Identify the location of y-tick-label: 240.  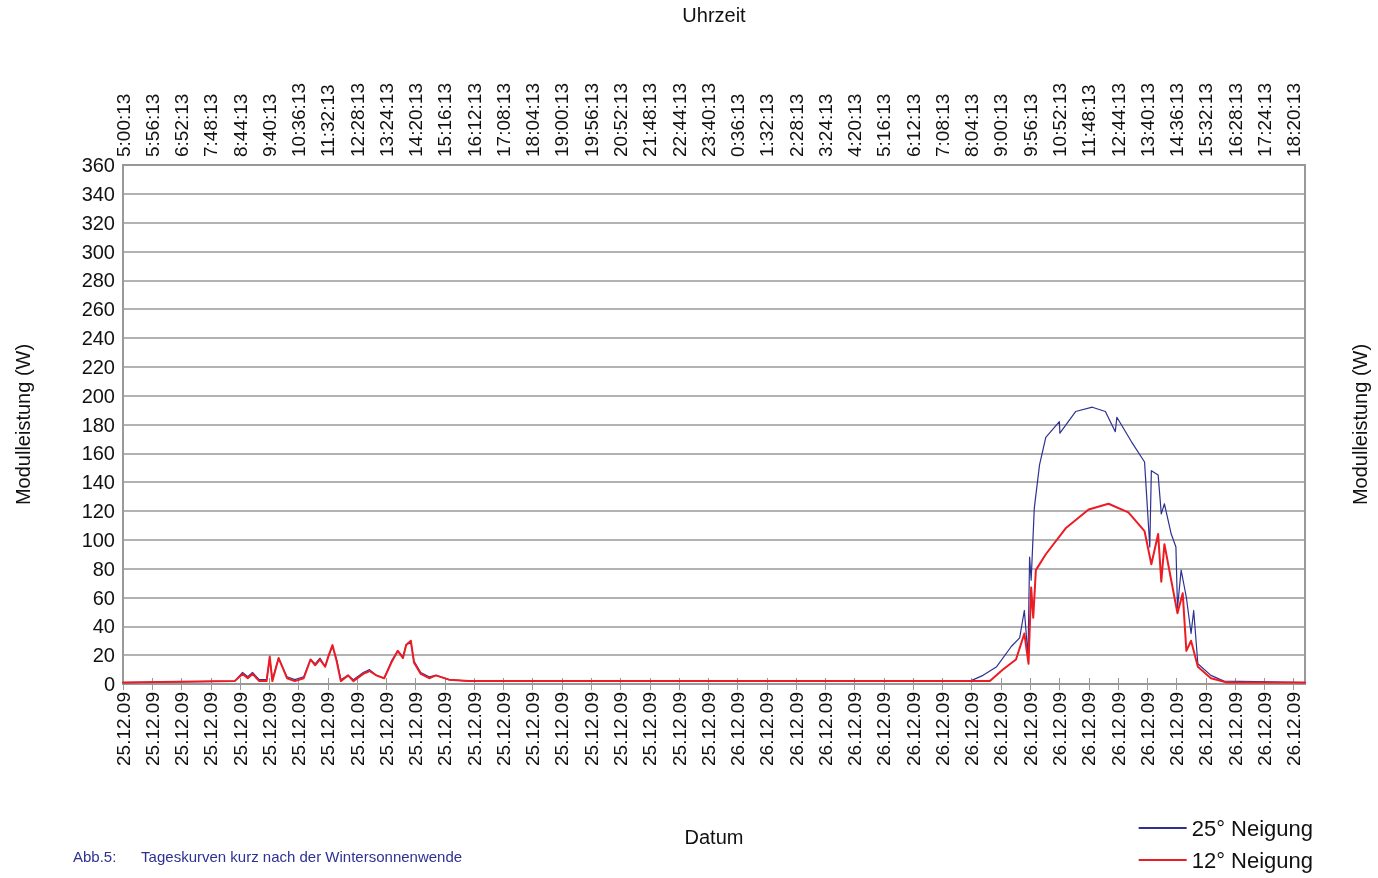
(98, 338).